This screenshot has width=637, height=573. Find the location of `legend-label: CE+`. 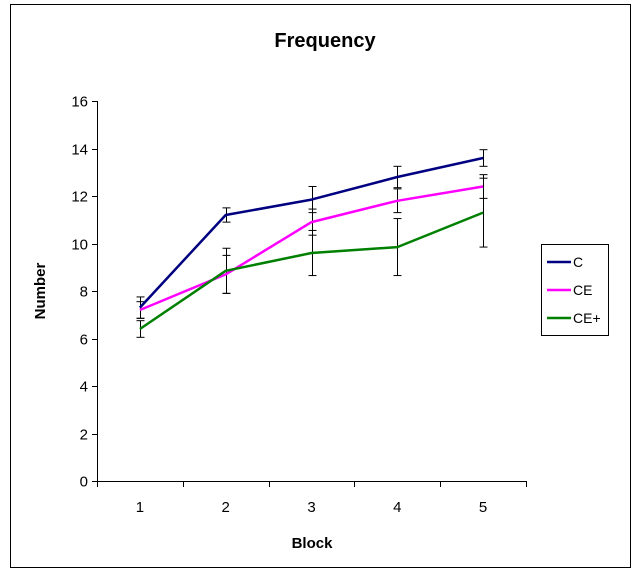

legend-label: CE+ is located at coordinates (587, 318).